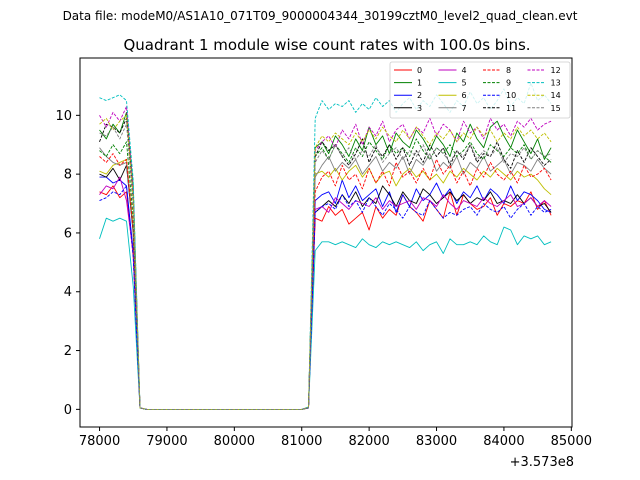  What do you see at coordinates (99, 441) in the screenshot?
I see `x-tick-label-0: 78000` at bounding box center [99, 441].